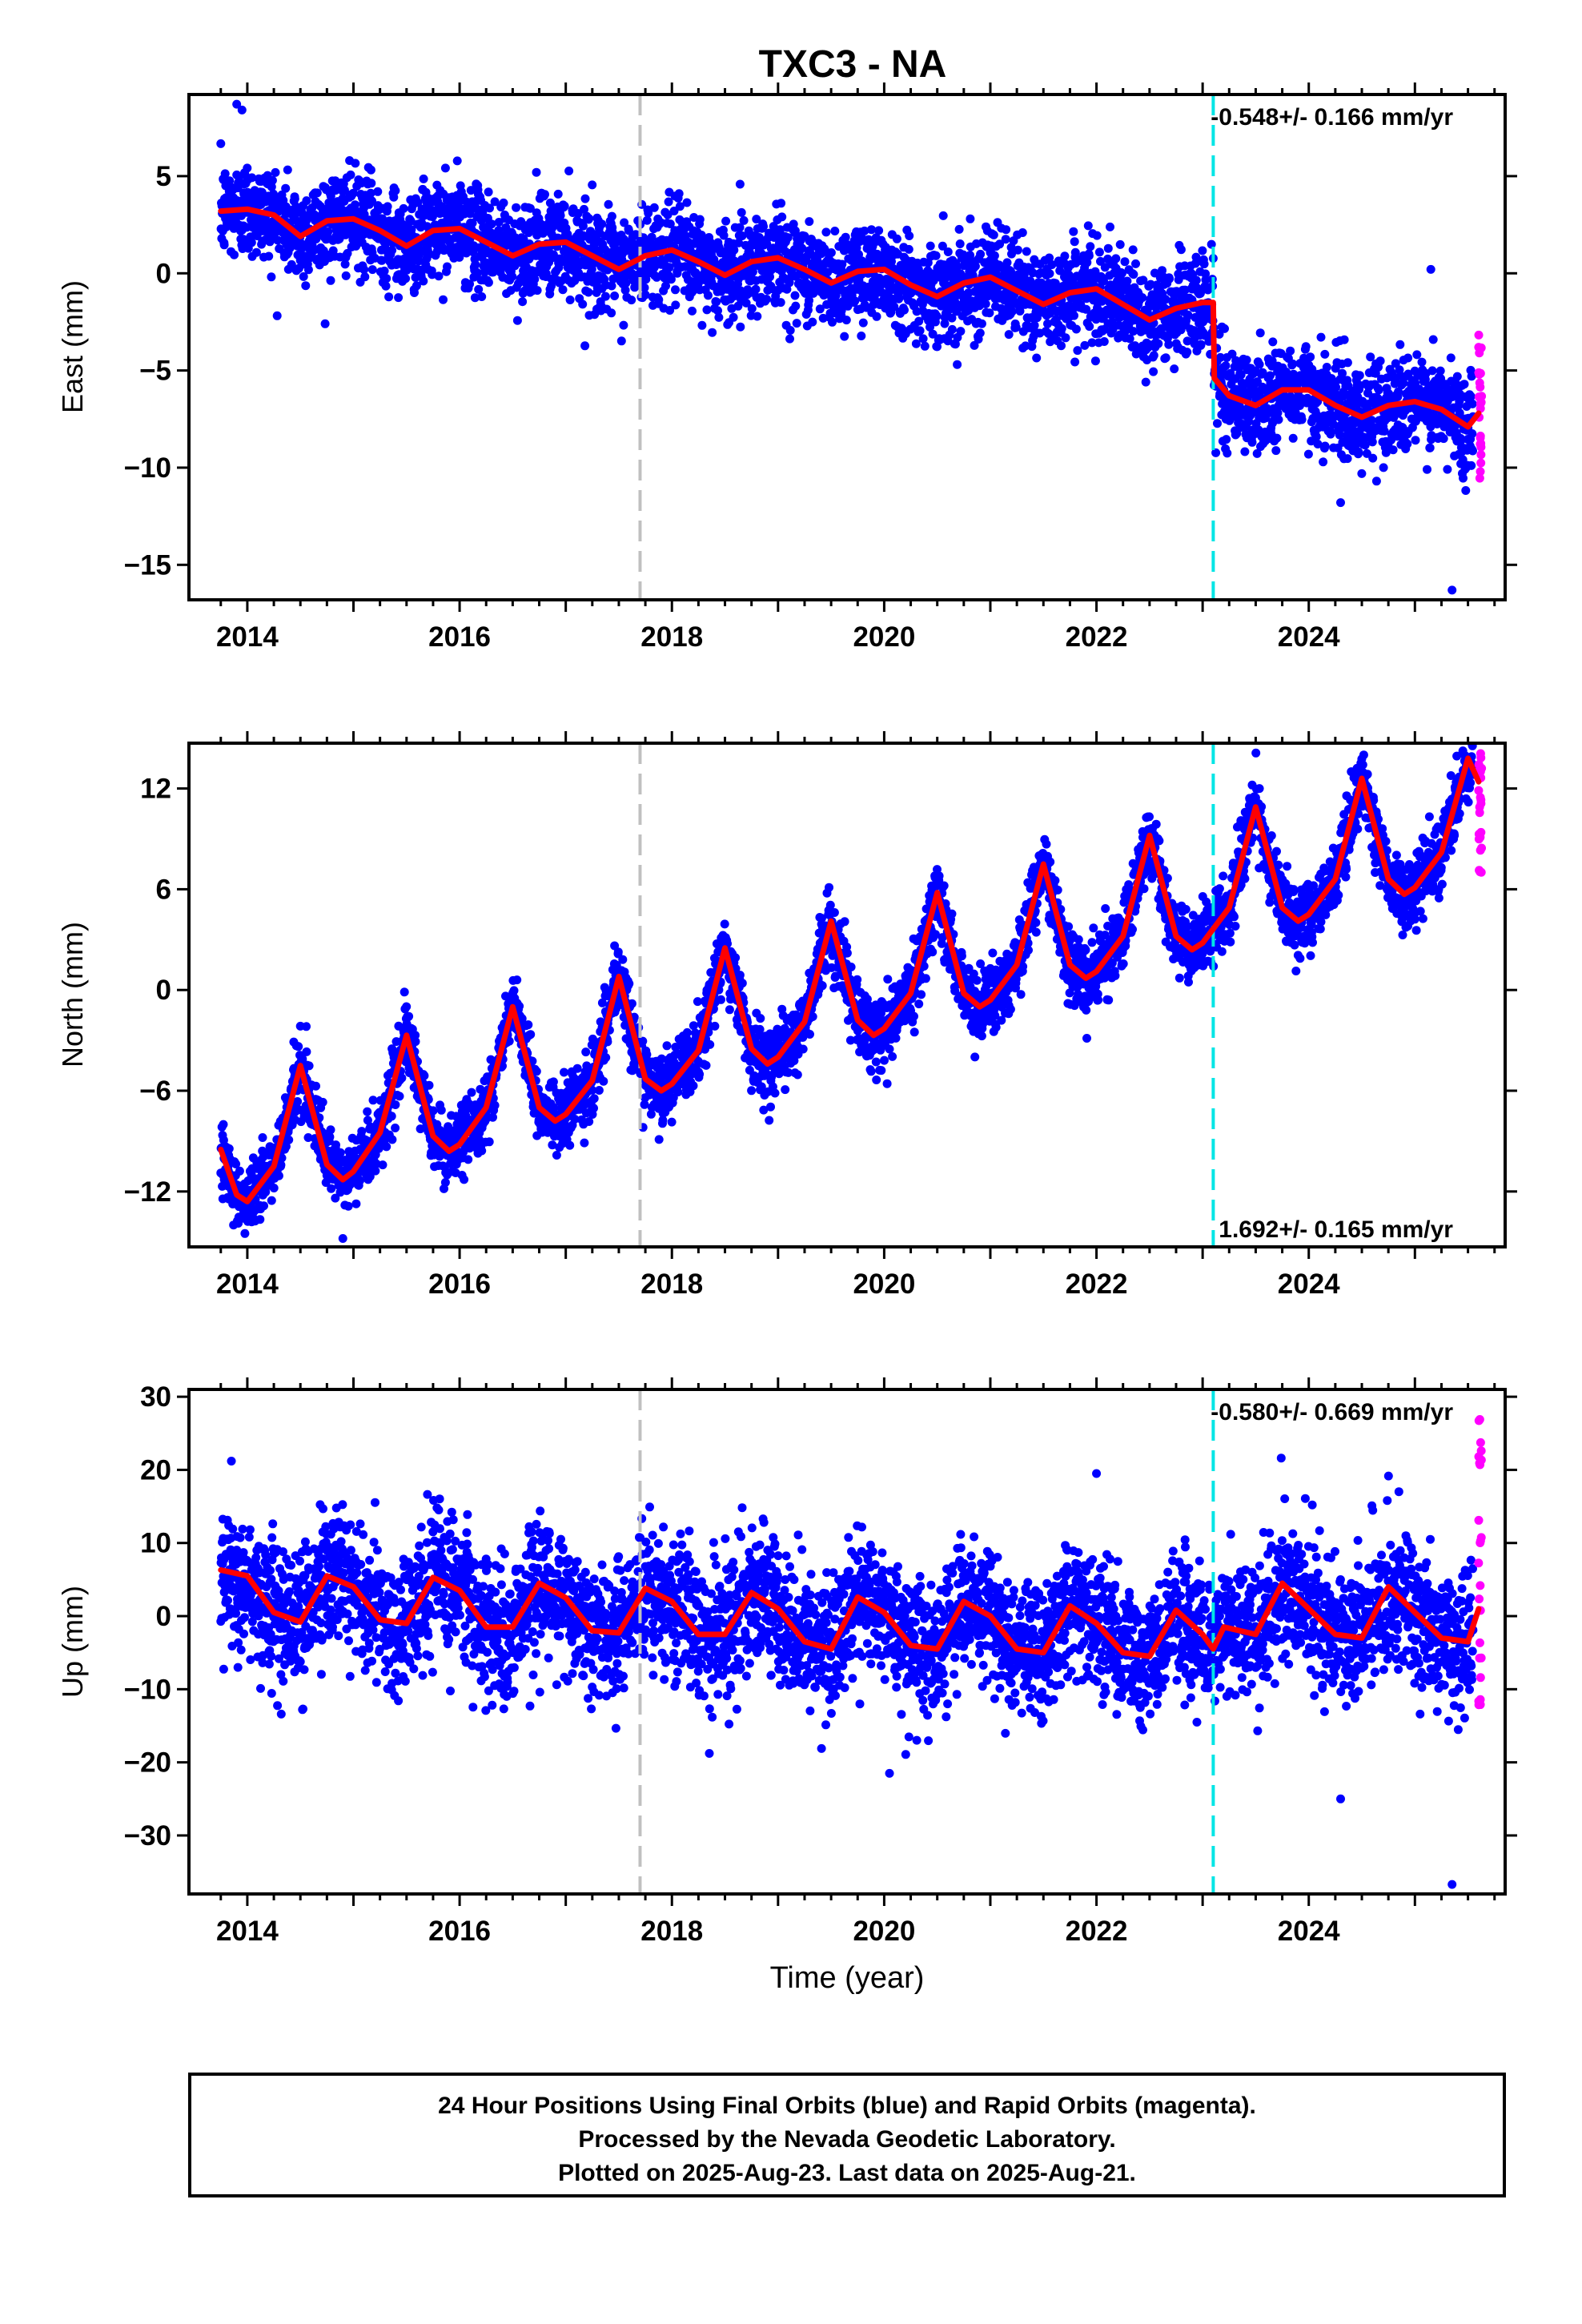 The width and height of the screenshot is (1582, 2324). I want to click on east-y-tick-label: 5, so click(164, 176).